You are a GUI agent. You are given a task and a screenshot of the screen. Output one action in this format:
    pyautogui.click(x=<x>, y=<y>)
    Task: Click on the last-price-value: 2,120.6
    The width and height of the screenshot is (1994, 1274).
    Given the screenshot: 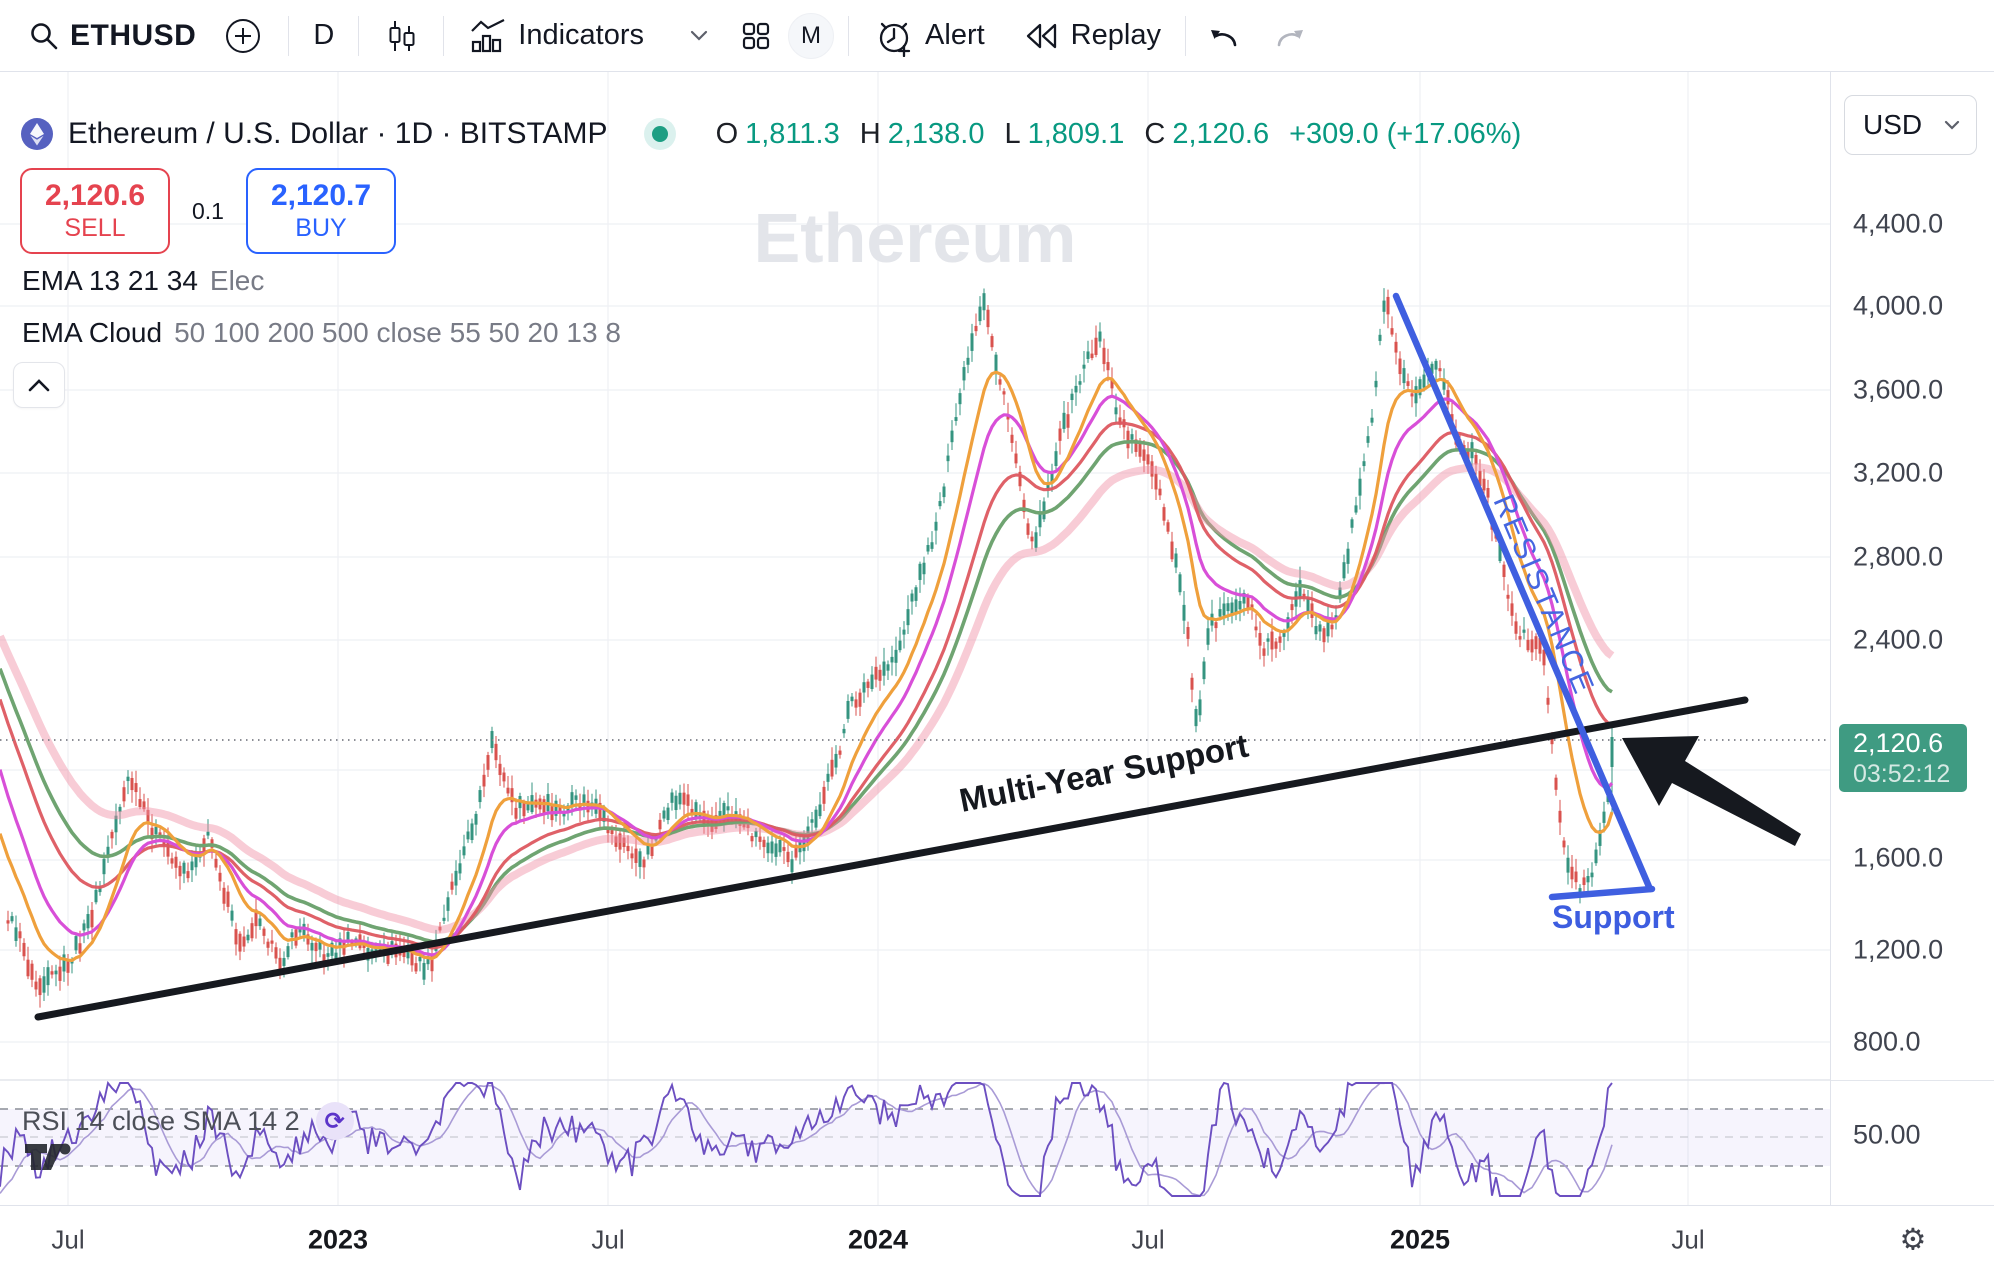 What is the action you would take?
    pyautogui.click(x=1898, y=742)
    